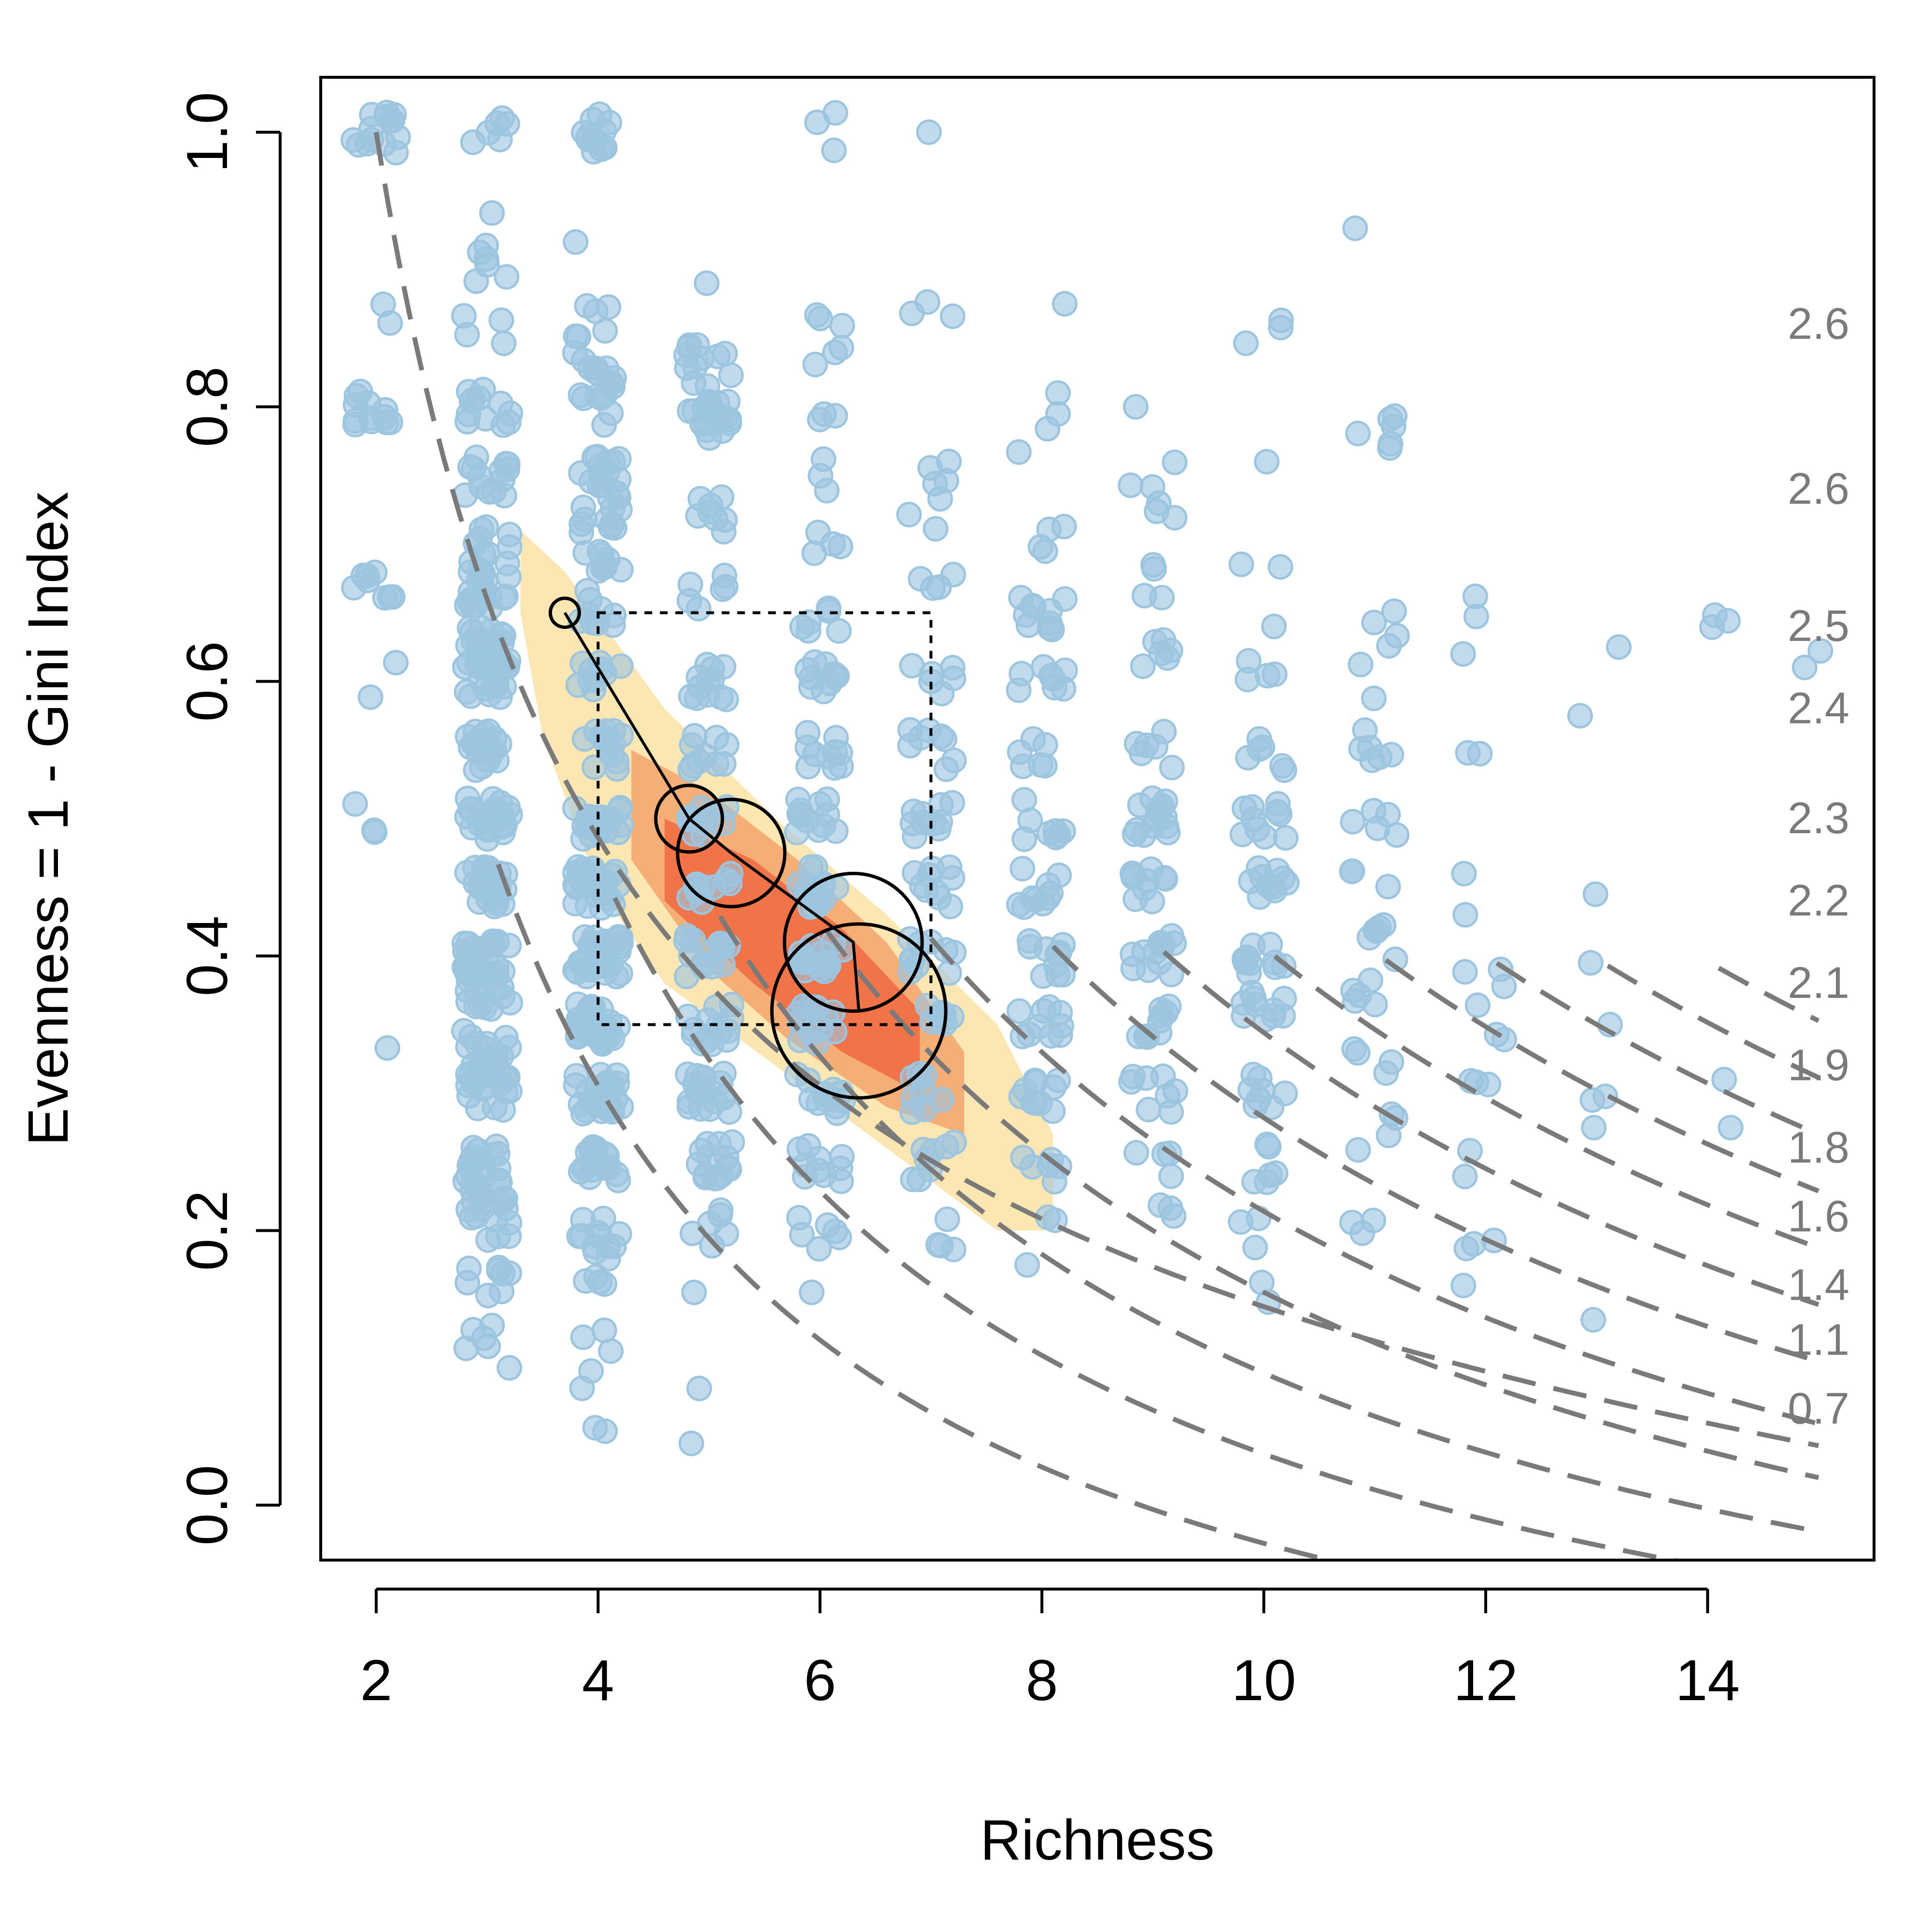 The width and height of the screenshot is (1932, 1932). I want to click on x-axis-label: Richness, so click(1097, 1840).